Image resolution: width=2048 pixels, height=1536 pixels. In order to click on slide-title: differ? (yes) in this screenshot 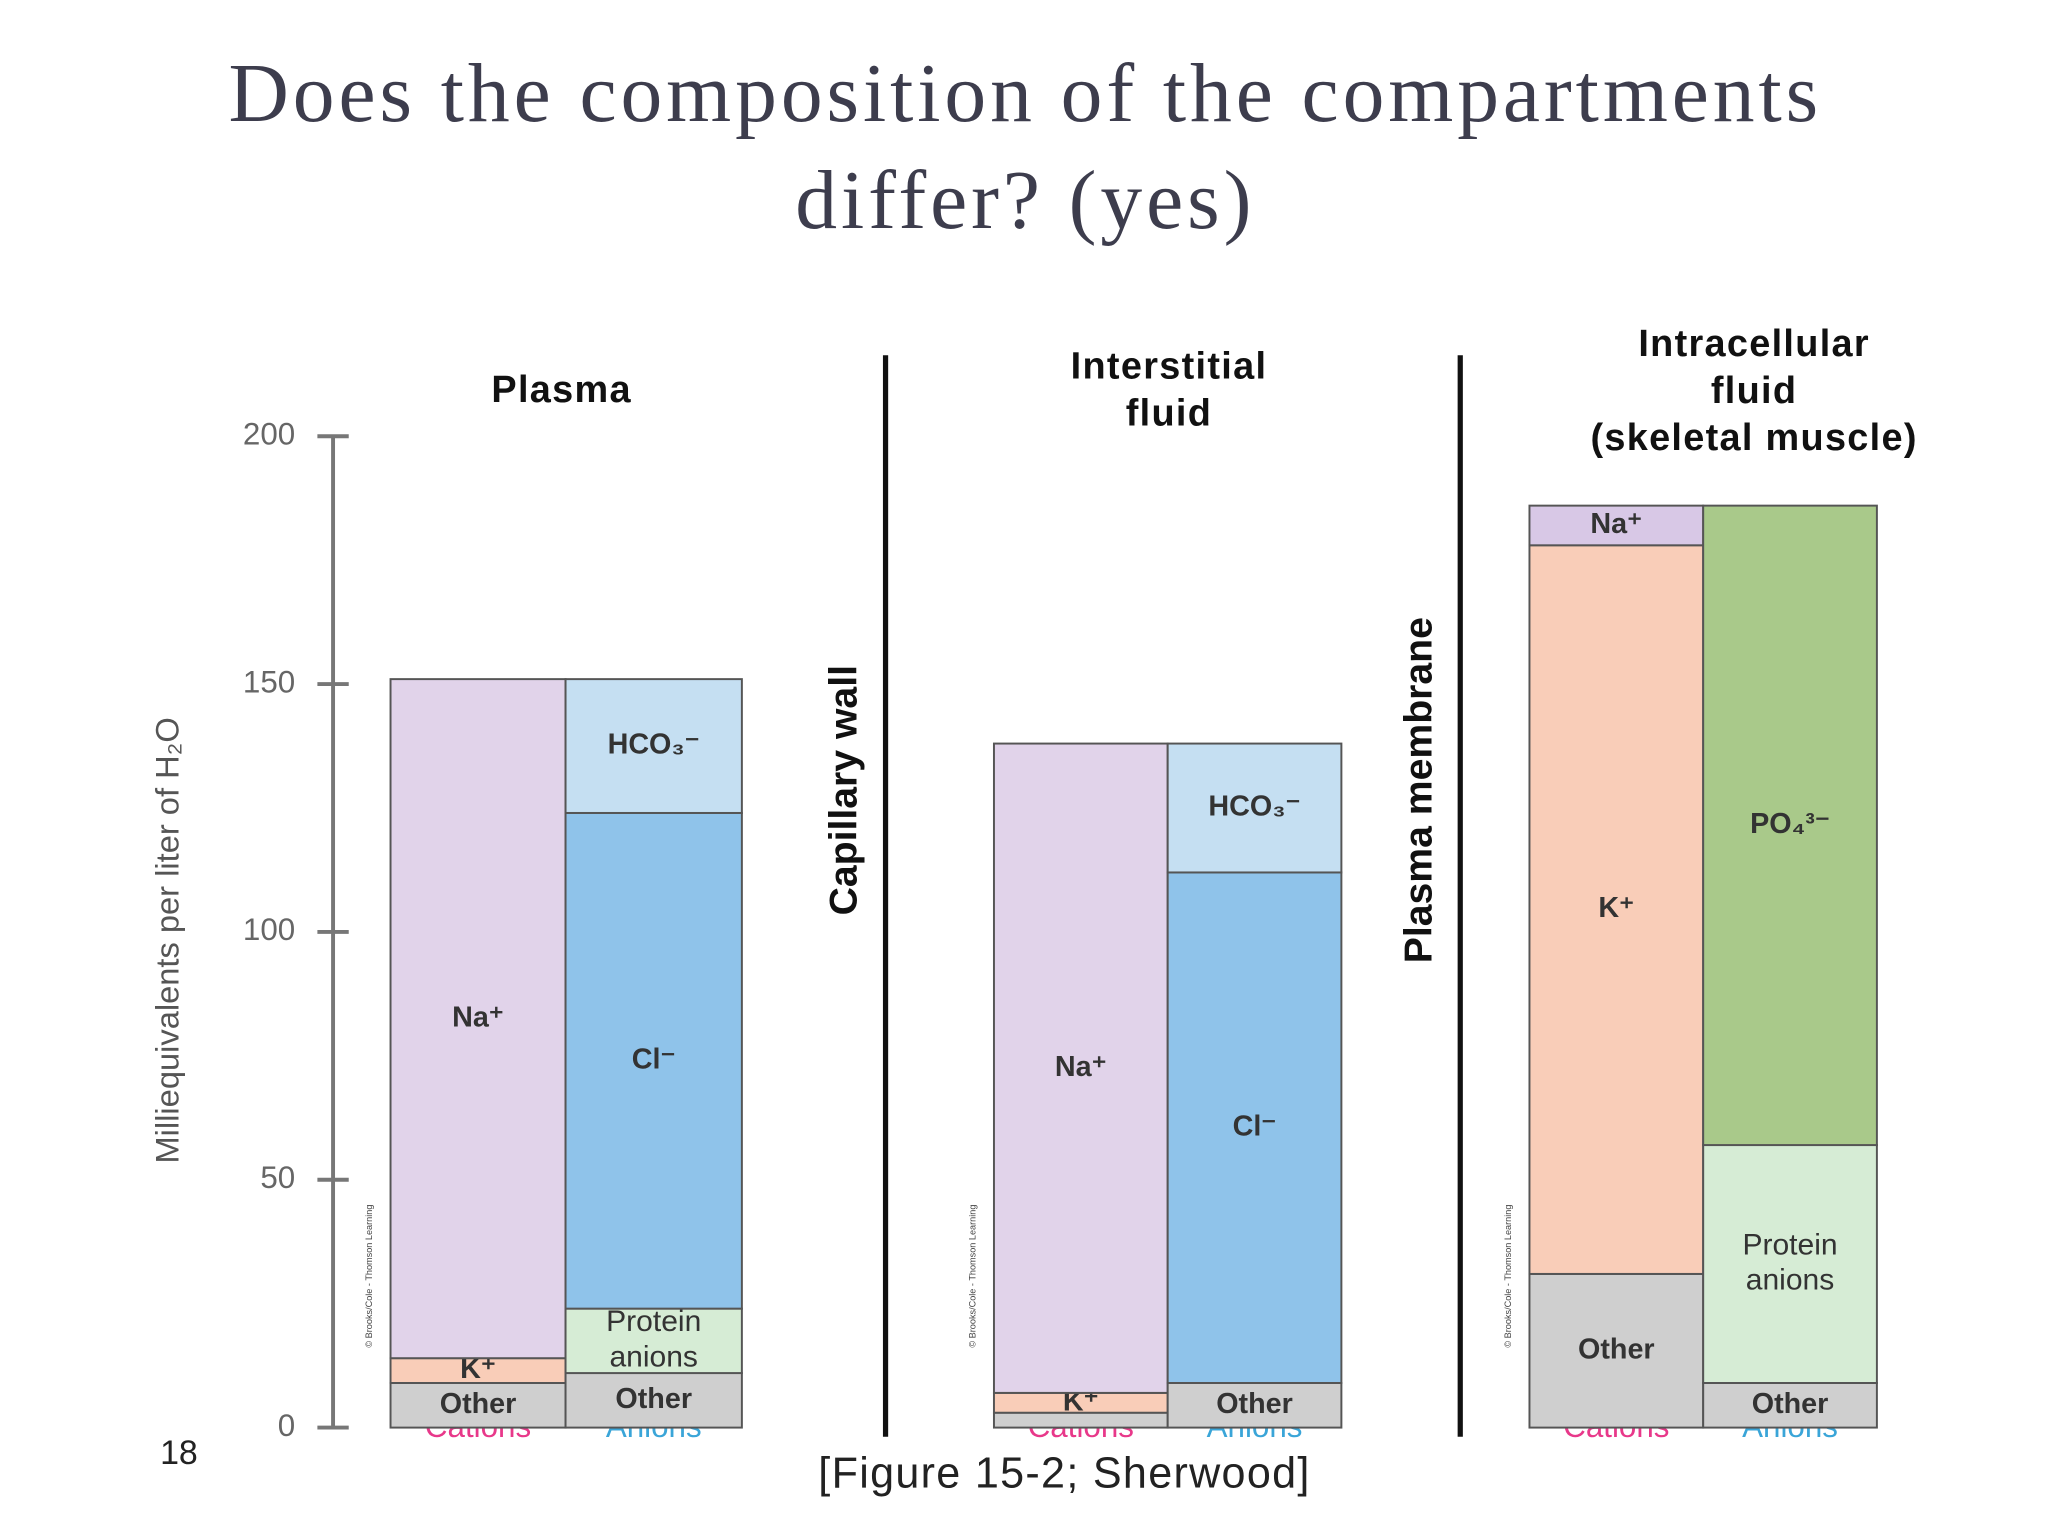, I will do `click(1025, 201)`.